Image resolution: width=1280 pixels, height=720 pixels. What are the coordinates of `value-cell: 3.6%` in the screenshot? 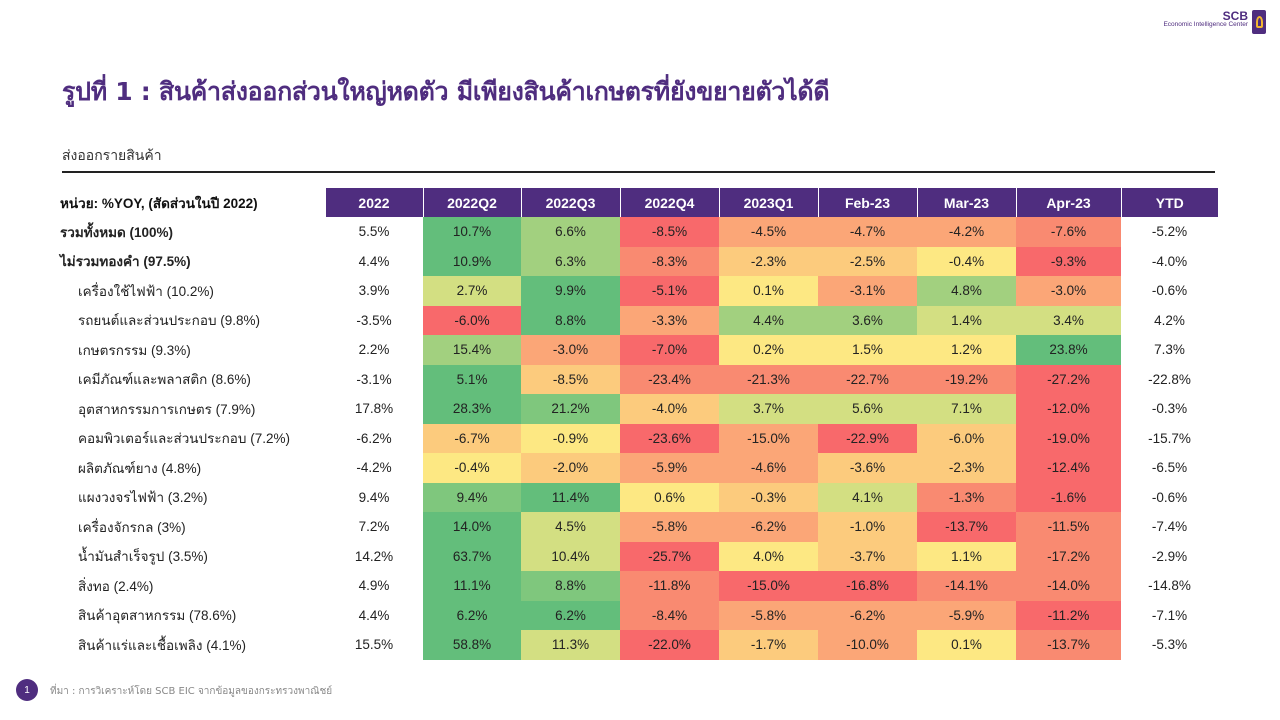 It's located at (867, 320).